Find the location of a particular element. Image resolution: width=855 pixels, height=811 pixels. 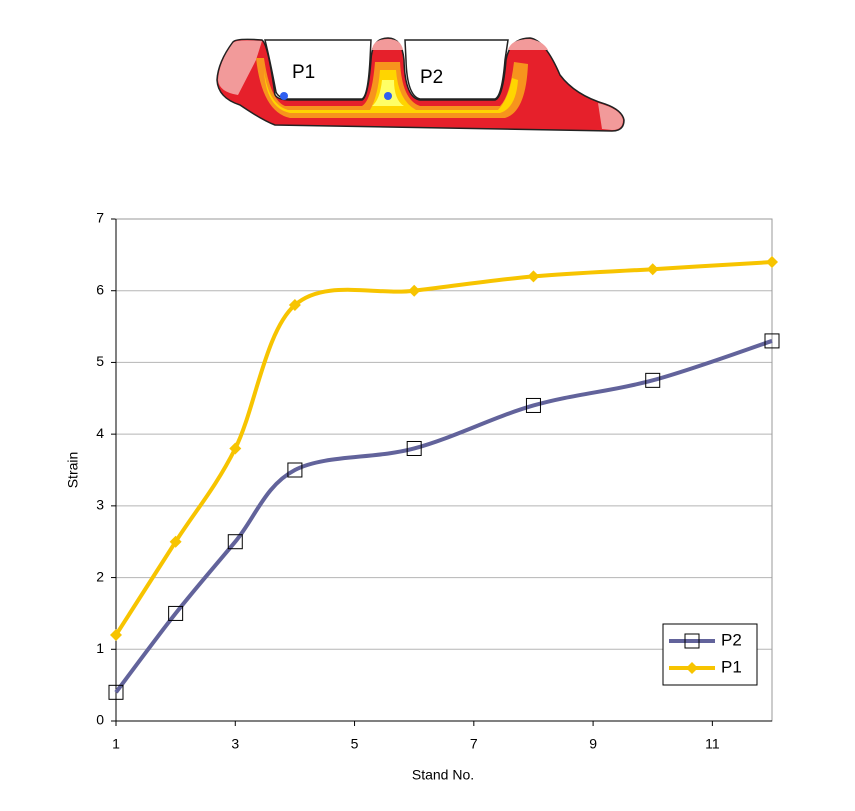

y-tick-label: 6 is located at coordinates (100, 289).